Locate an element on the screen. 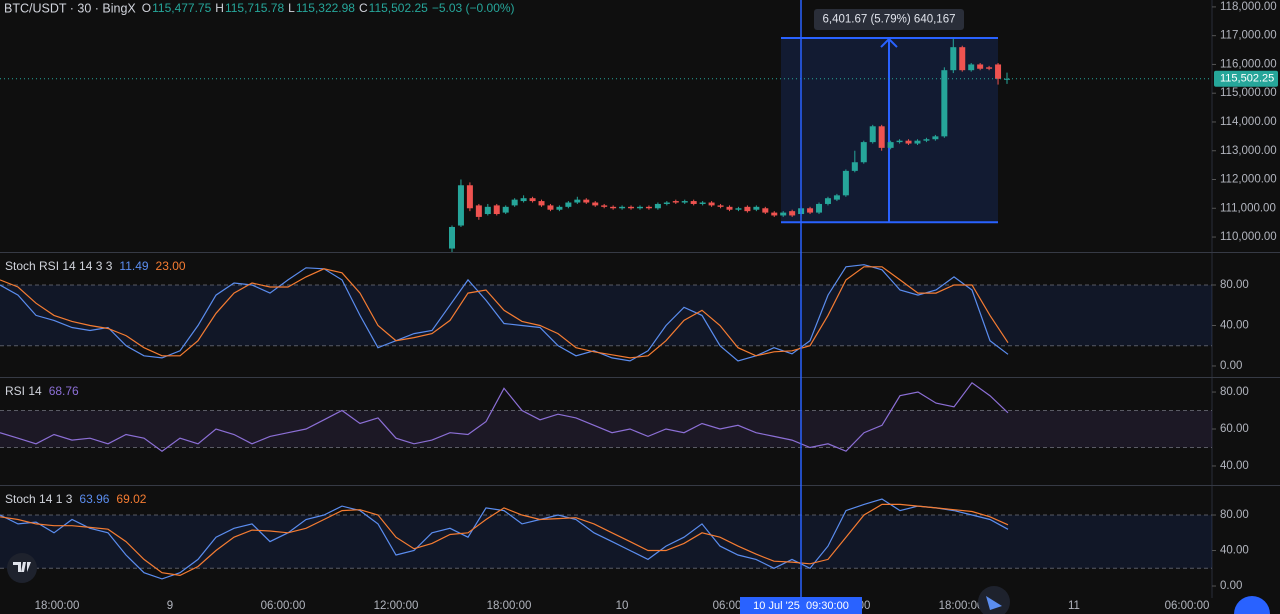 This screenshot has height=614, width=1280. ohlc-key: O is located at coordinates (146, 8).